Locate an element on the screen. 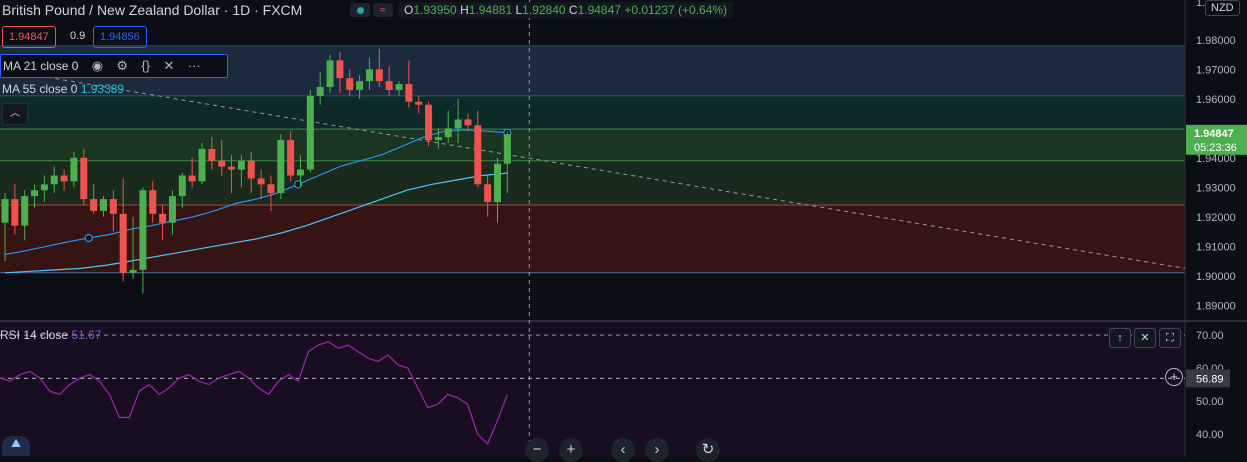  ma55-legend: MA 55 close 0 1.93389 is located at coordinates (64, 89).